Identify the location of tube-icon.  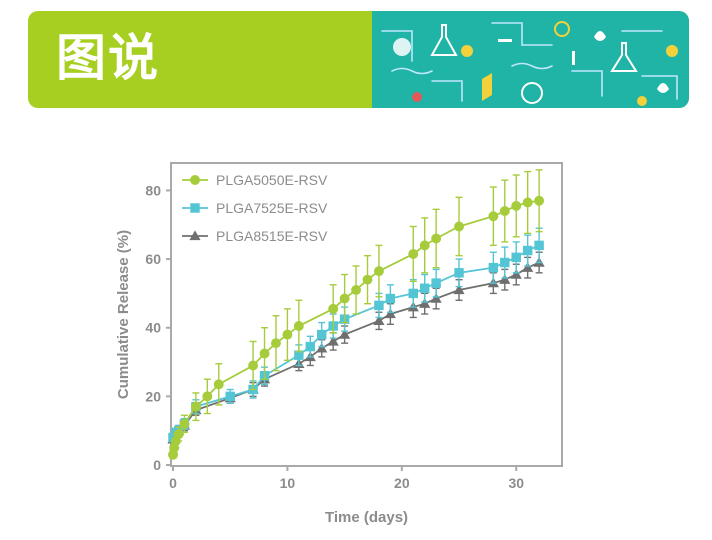
(487, 87).